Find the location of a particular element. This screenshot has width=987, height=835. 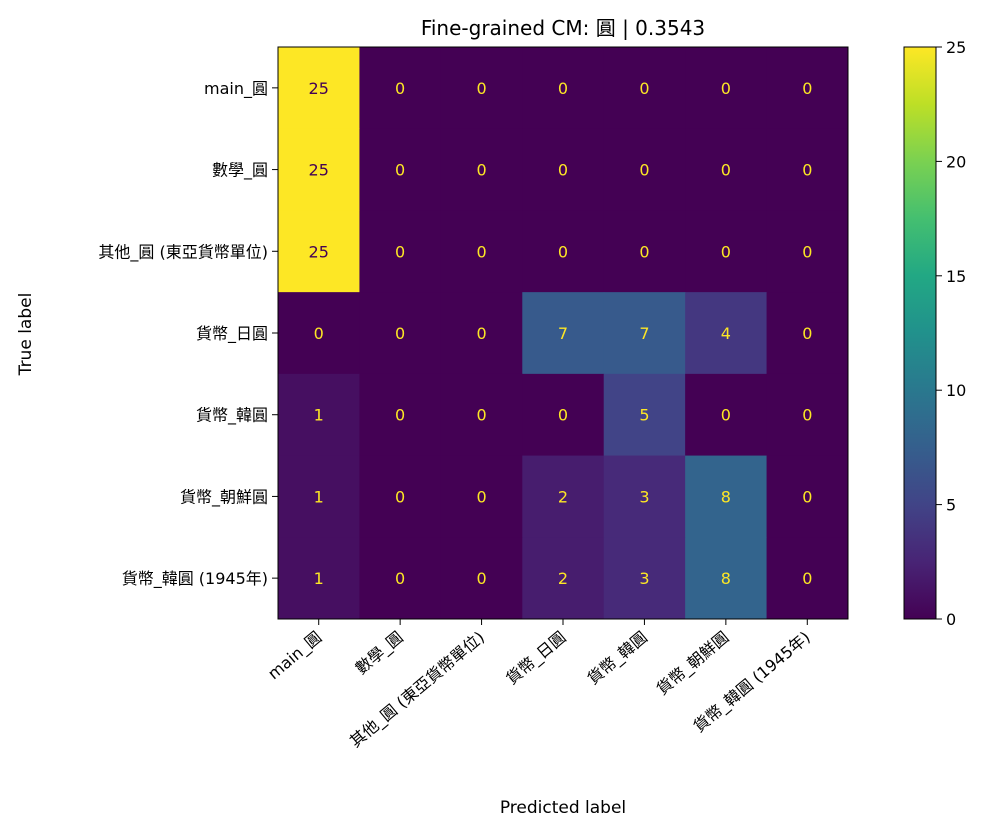

colorbar-tick-label: 25 is located at coordinates (956, 47).